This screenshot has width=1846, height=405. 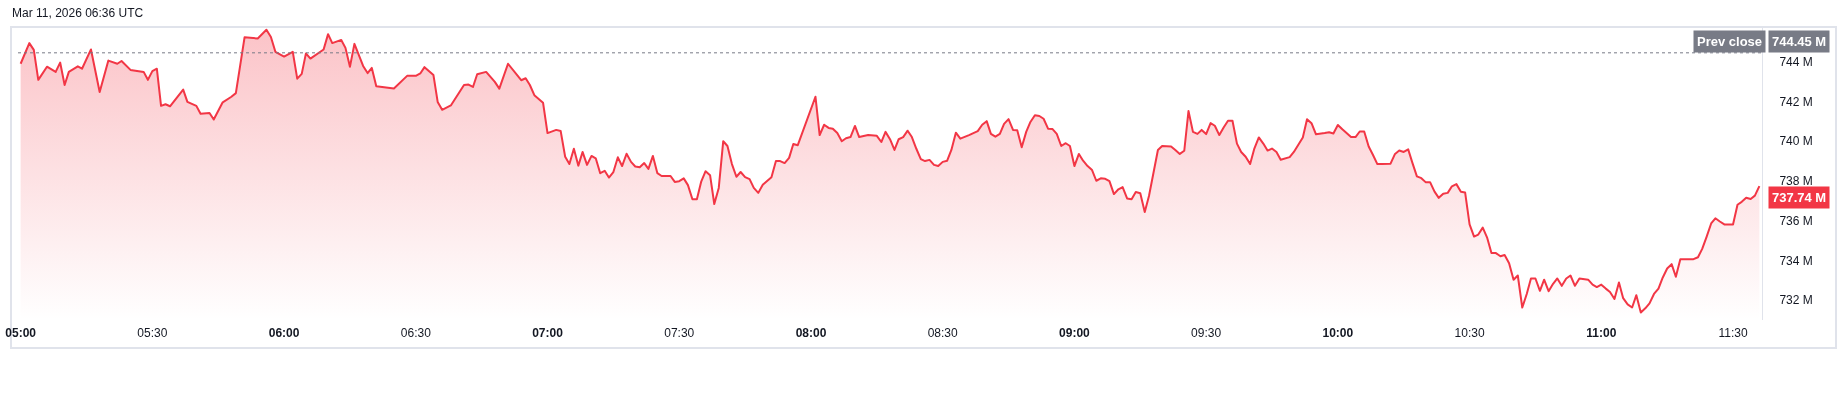 I want to click on y-tick-label: 742 M, so click(x=1796, y=101).